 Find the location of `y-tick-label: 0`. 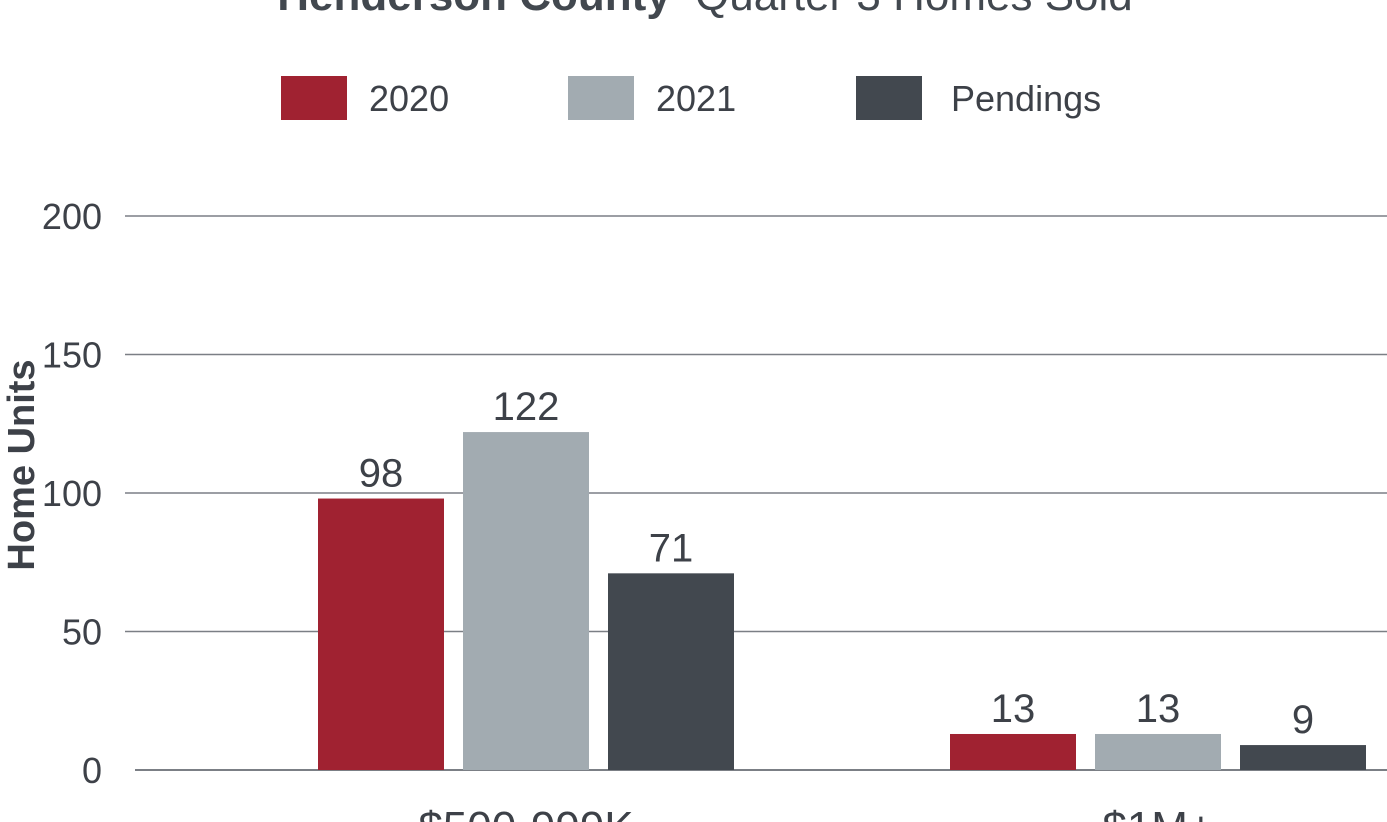

y-tick-label: 0 is located at coordinates (92, 770).